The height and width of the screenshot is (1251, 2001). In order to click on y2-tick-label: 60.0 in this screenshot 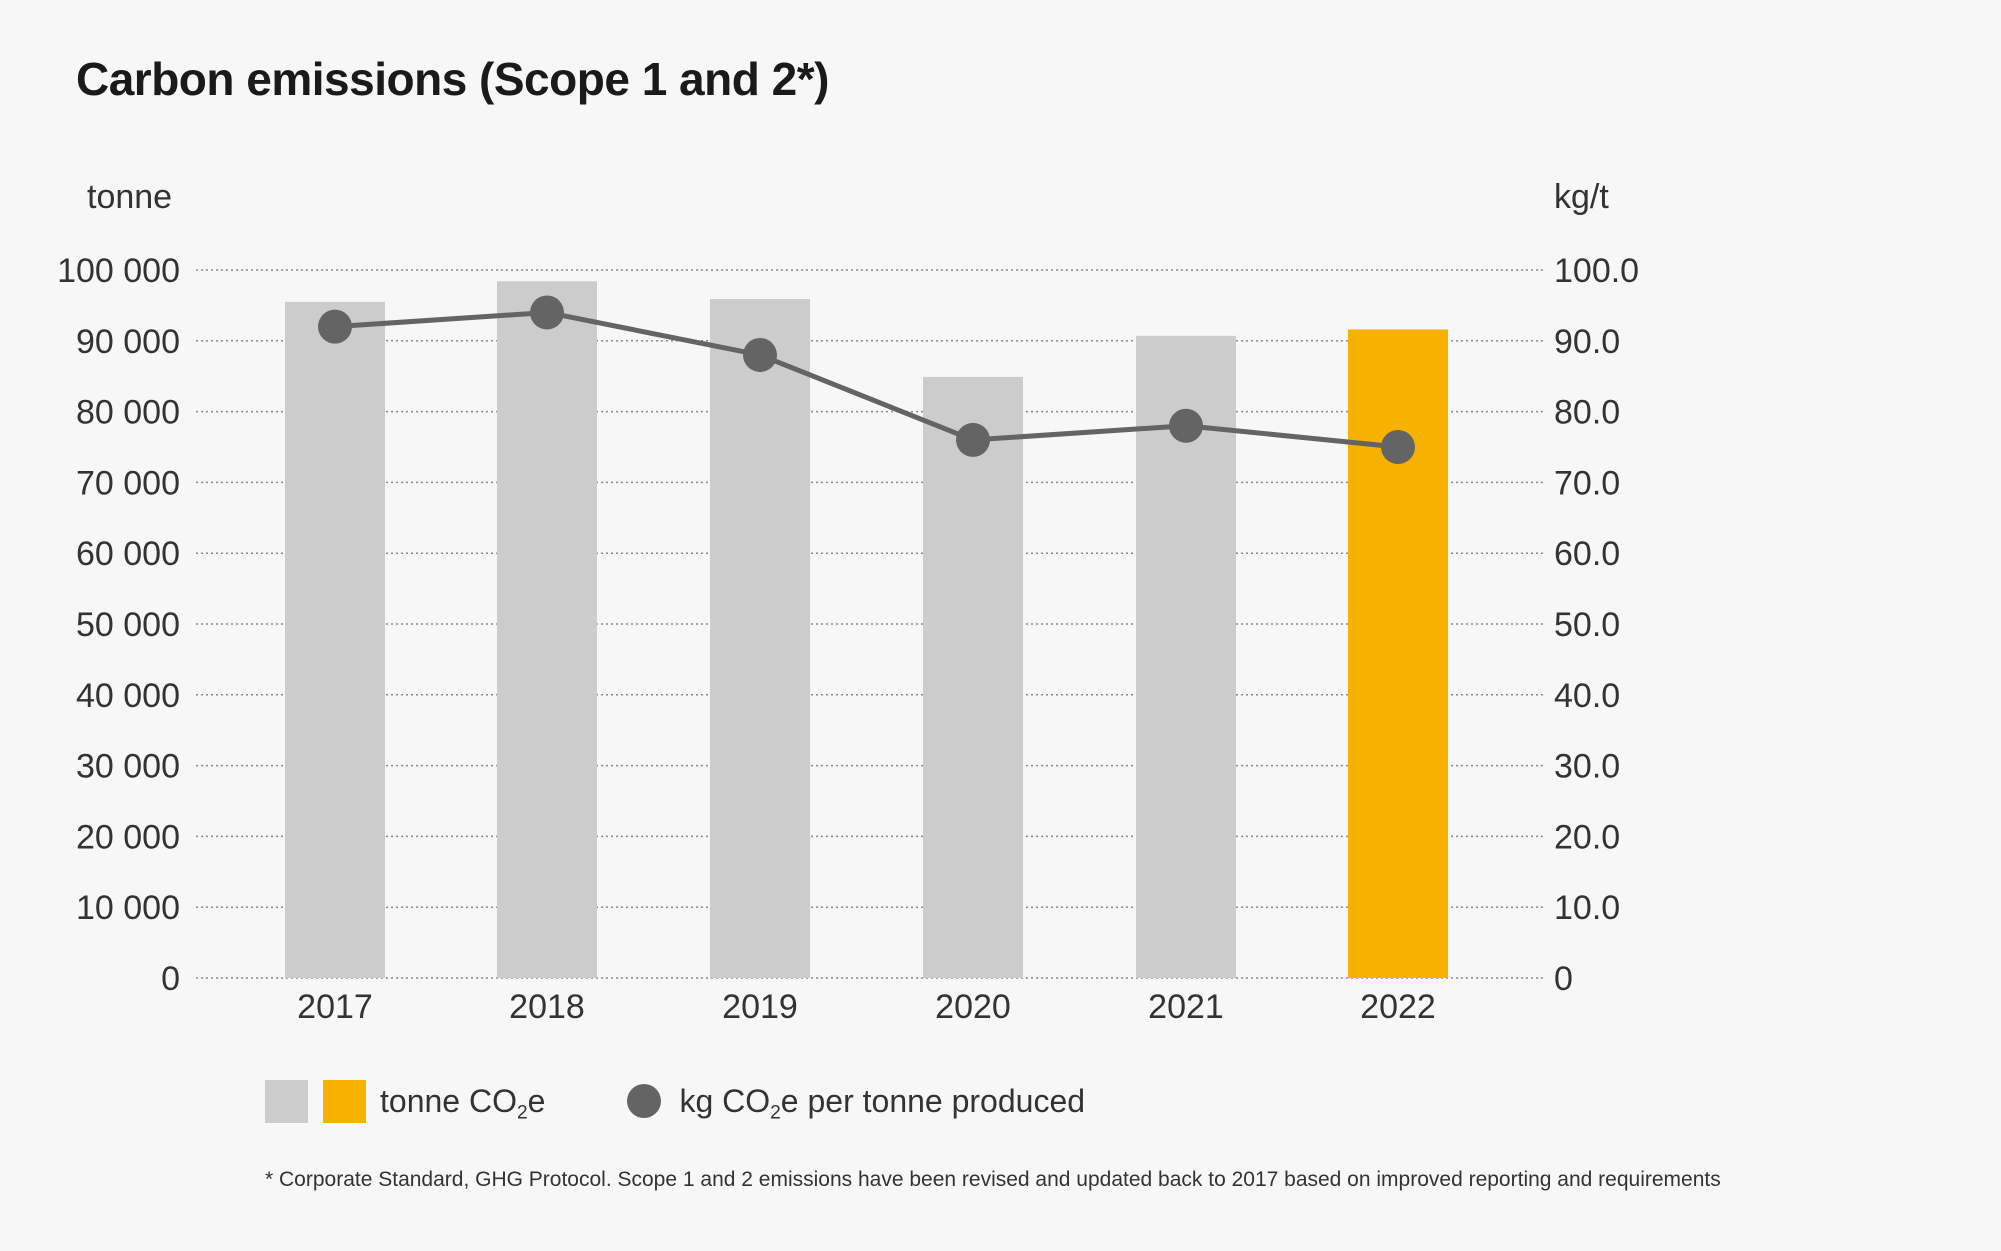, I will do `click(1587, 554)`.